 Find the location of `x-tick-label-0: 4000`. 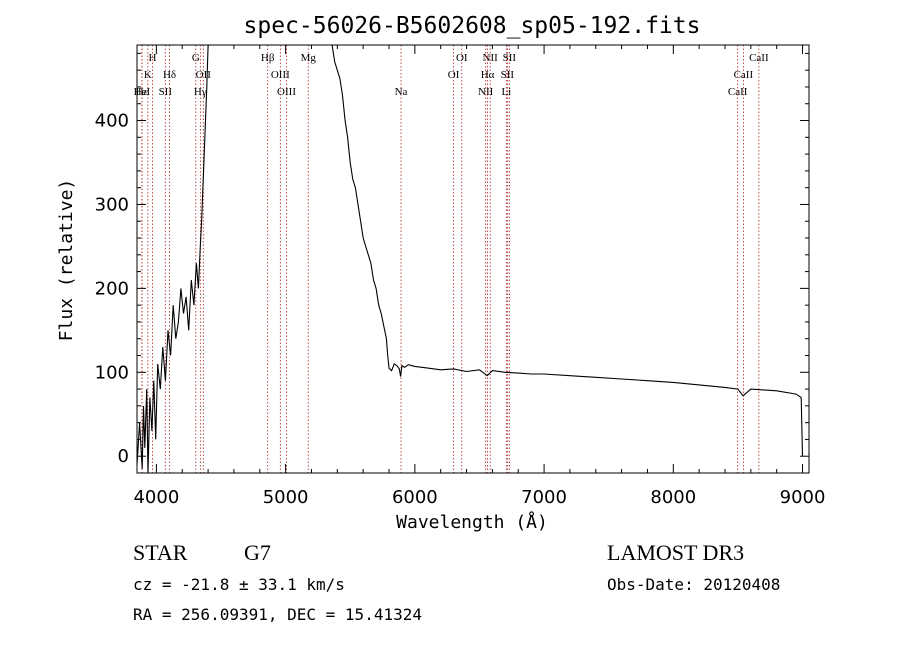

x-tick-label-0: 4000 is located at coordinates (156, 497).